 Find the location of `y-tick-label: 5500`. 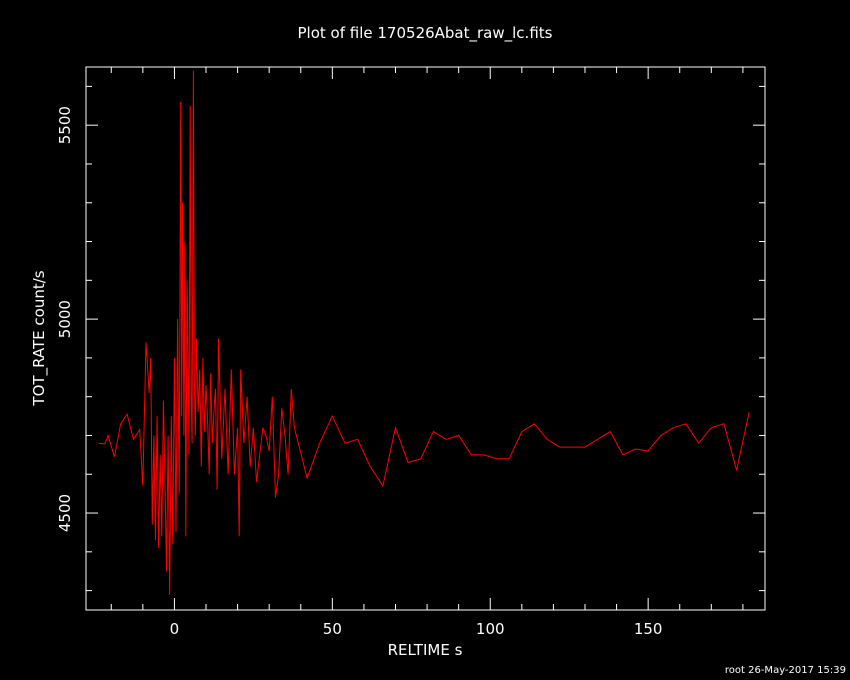

y-tick-label: 5500 is located at coordinates (65, 125).